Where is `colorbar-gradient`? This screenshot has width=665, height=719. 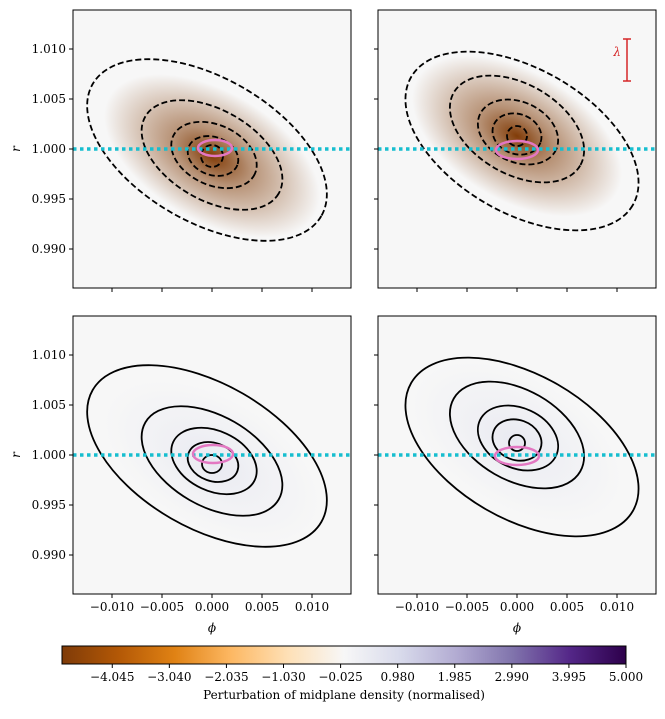 colorbar-gradient is located at coordinates (344, 655).